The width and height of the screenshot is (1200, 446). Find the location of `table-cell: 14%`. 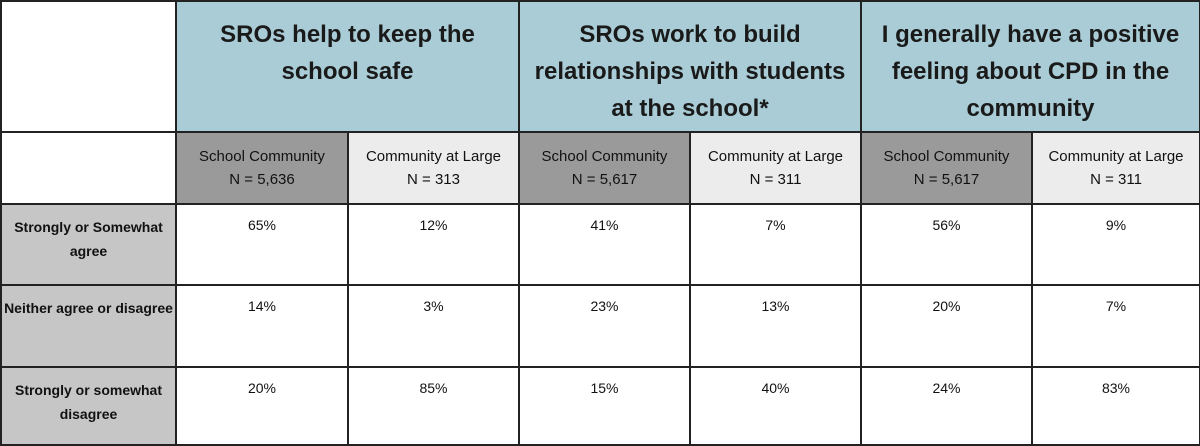

table-cell: 14% is located at coordinates (262, 326).